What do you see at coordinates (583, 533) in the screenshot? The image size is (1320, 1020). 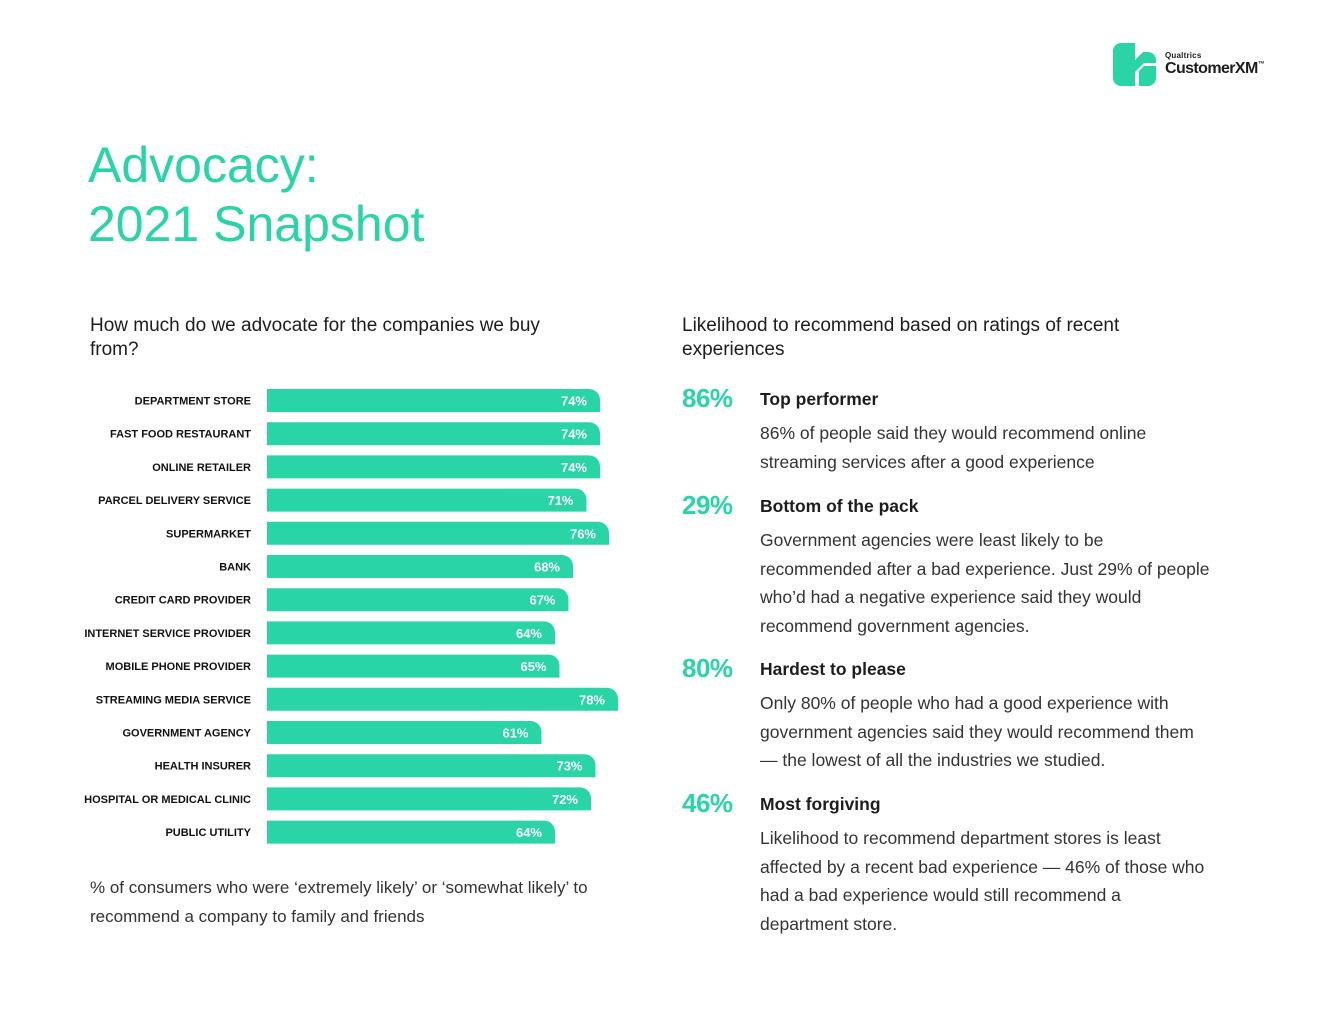 I see `bar-value-label: 76%` at bounding box center [583, 533].